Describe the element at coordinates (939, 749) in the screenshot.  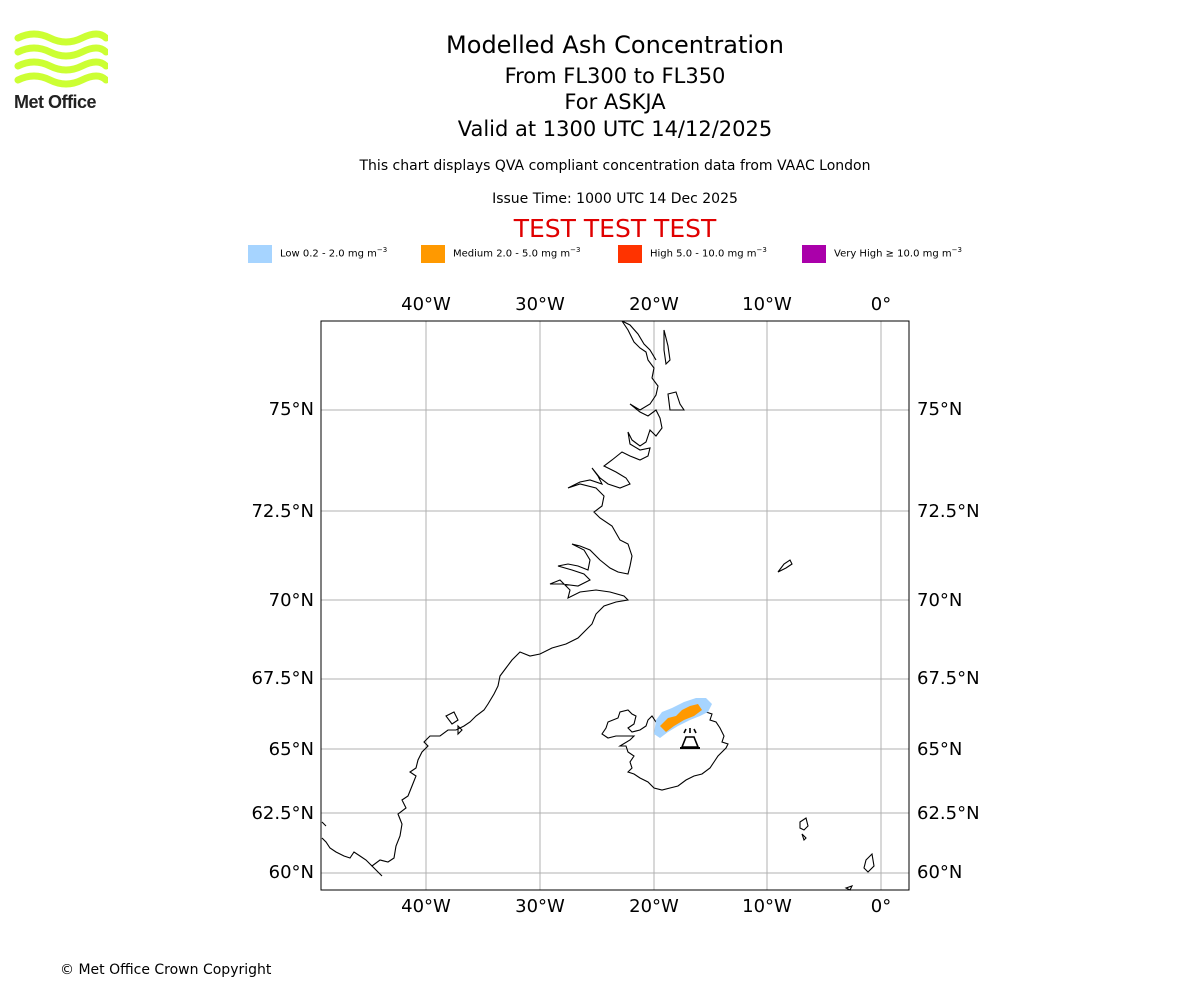
I see `lat-label-right-65n: 65°N` at that location.